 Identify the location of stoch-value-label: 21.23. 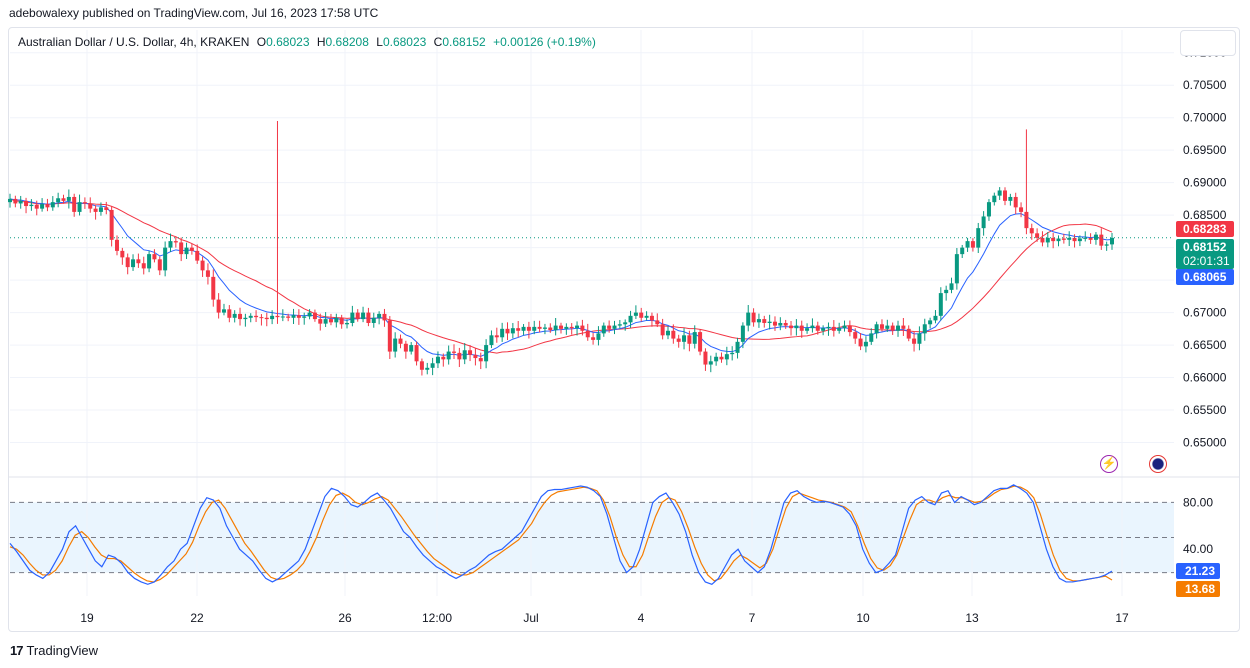
(1200, 571).